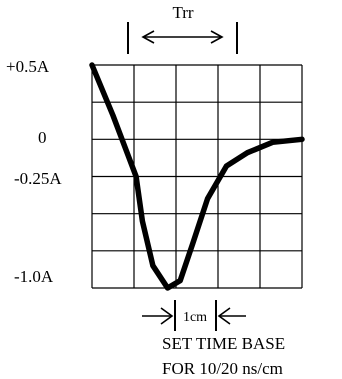  What do you see at coordinates (34, 276) in the screenshot?
I see `label-minus-one-amp: -1.0A` at bounding box center [34, 276].